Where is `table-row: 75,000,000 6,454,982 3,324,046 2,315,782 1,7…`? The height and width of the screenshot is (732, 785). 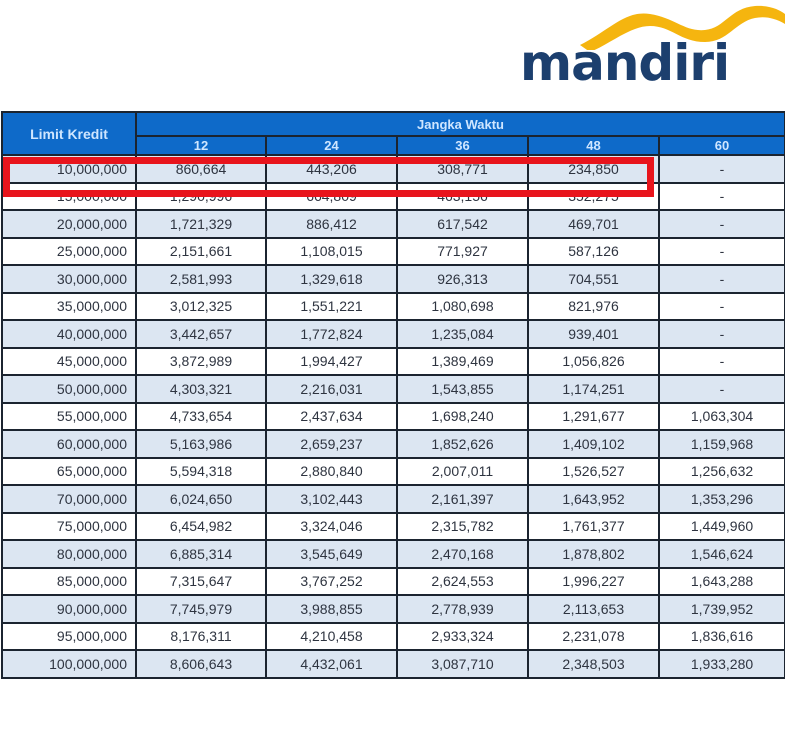 table-row: 75,000,000 6,454,982 3,324,046 2,315,782 1,7… is located at coordinates (393, 526).